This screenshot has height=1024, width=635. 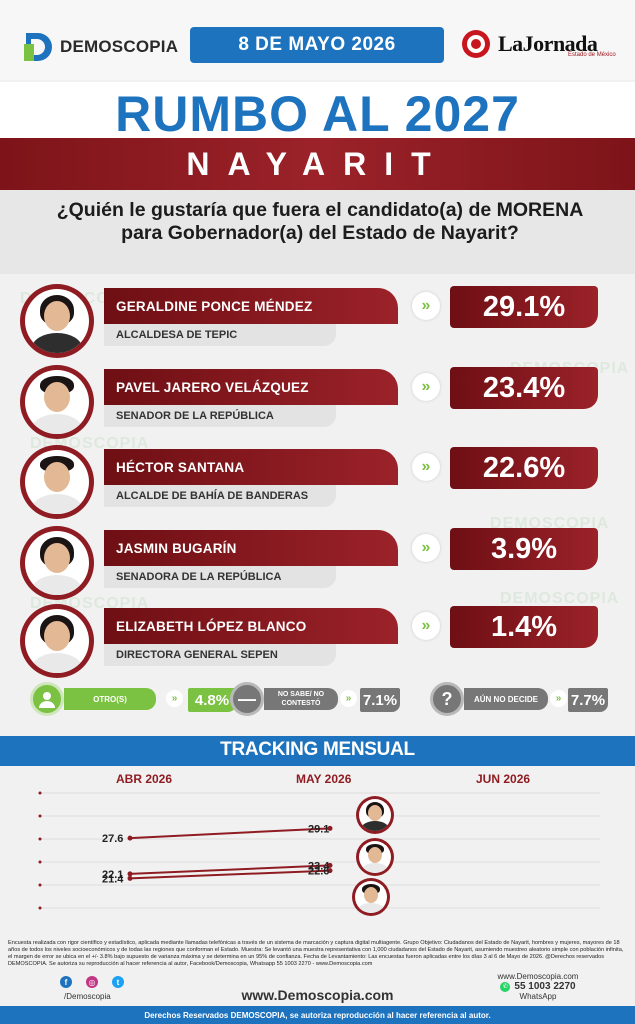 I want to click on x-tick-label: JUN 2026, so click(x=503, y=779).